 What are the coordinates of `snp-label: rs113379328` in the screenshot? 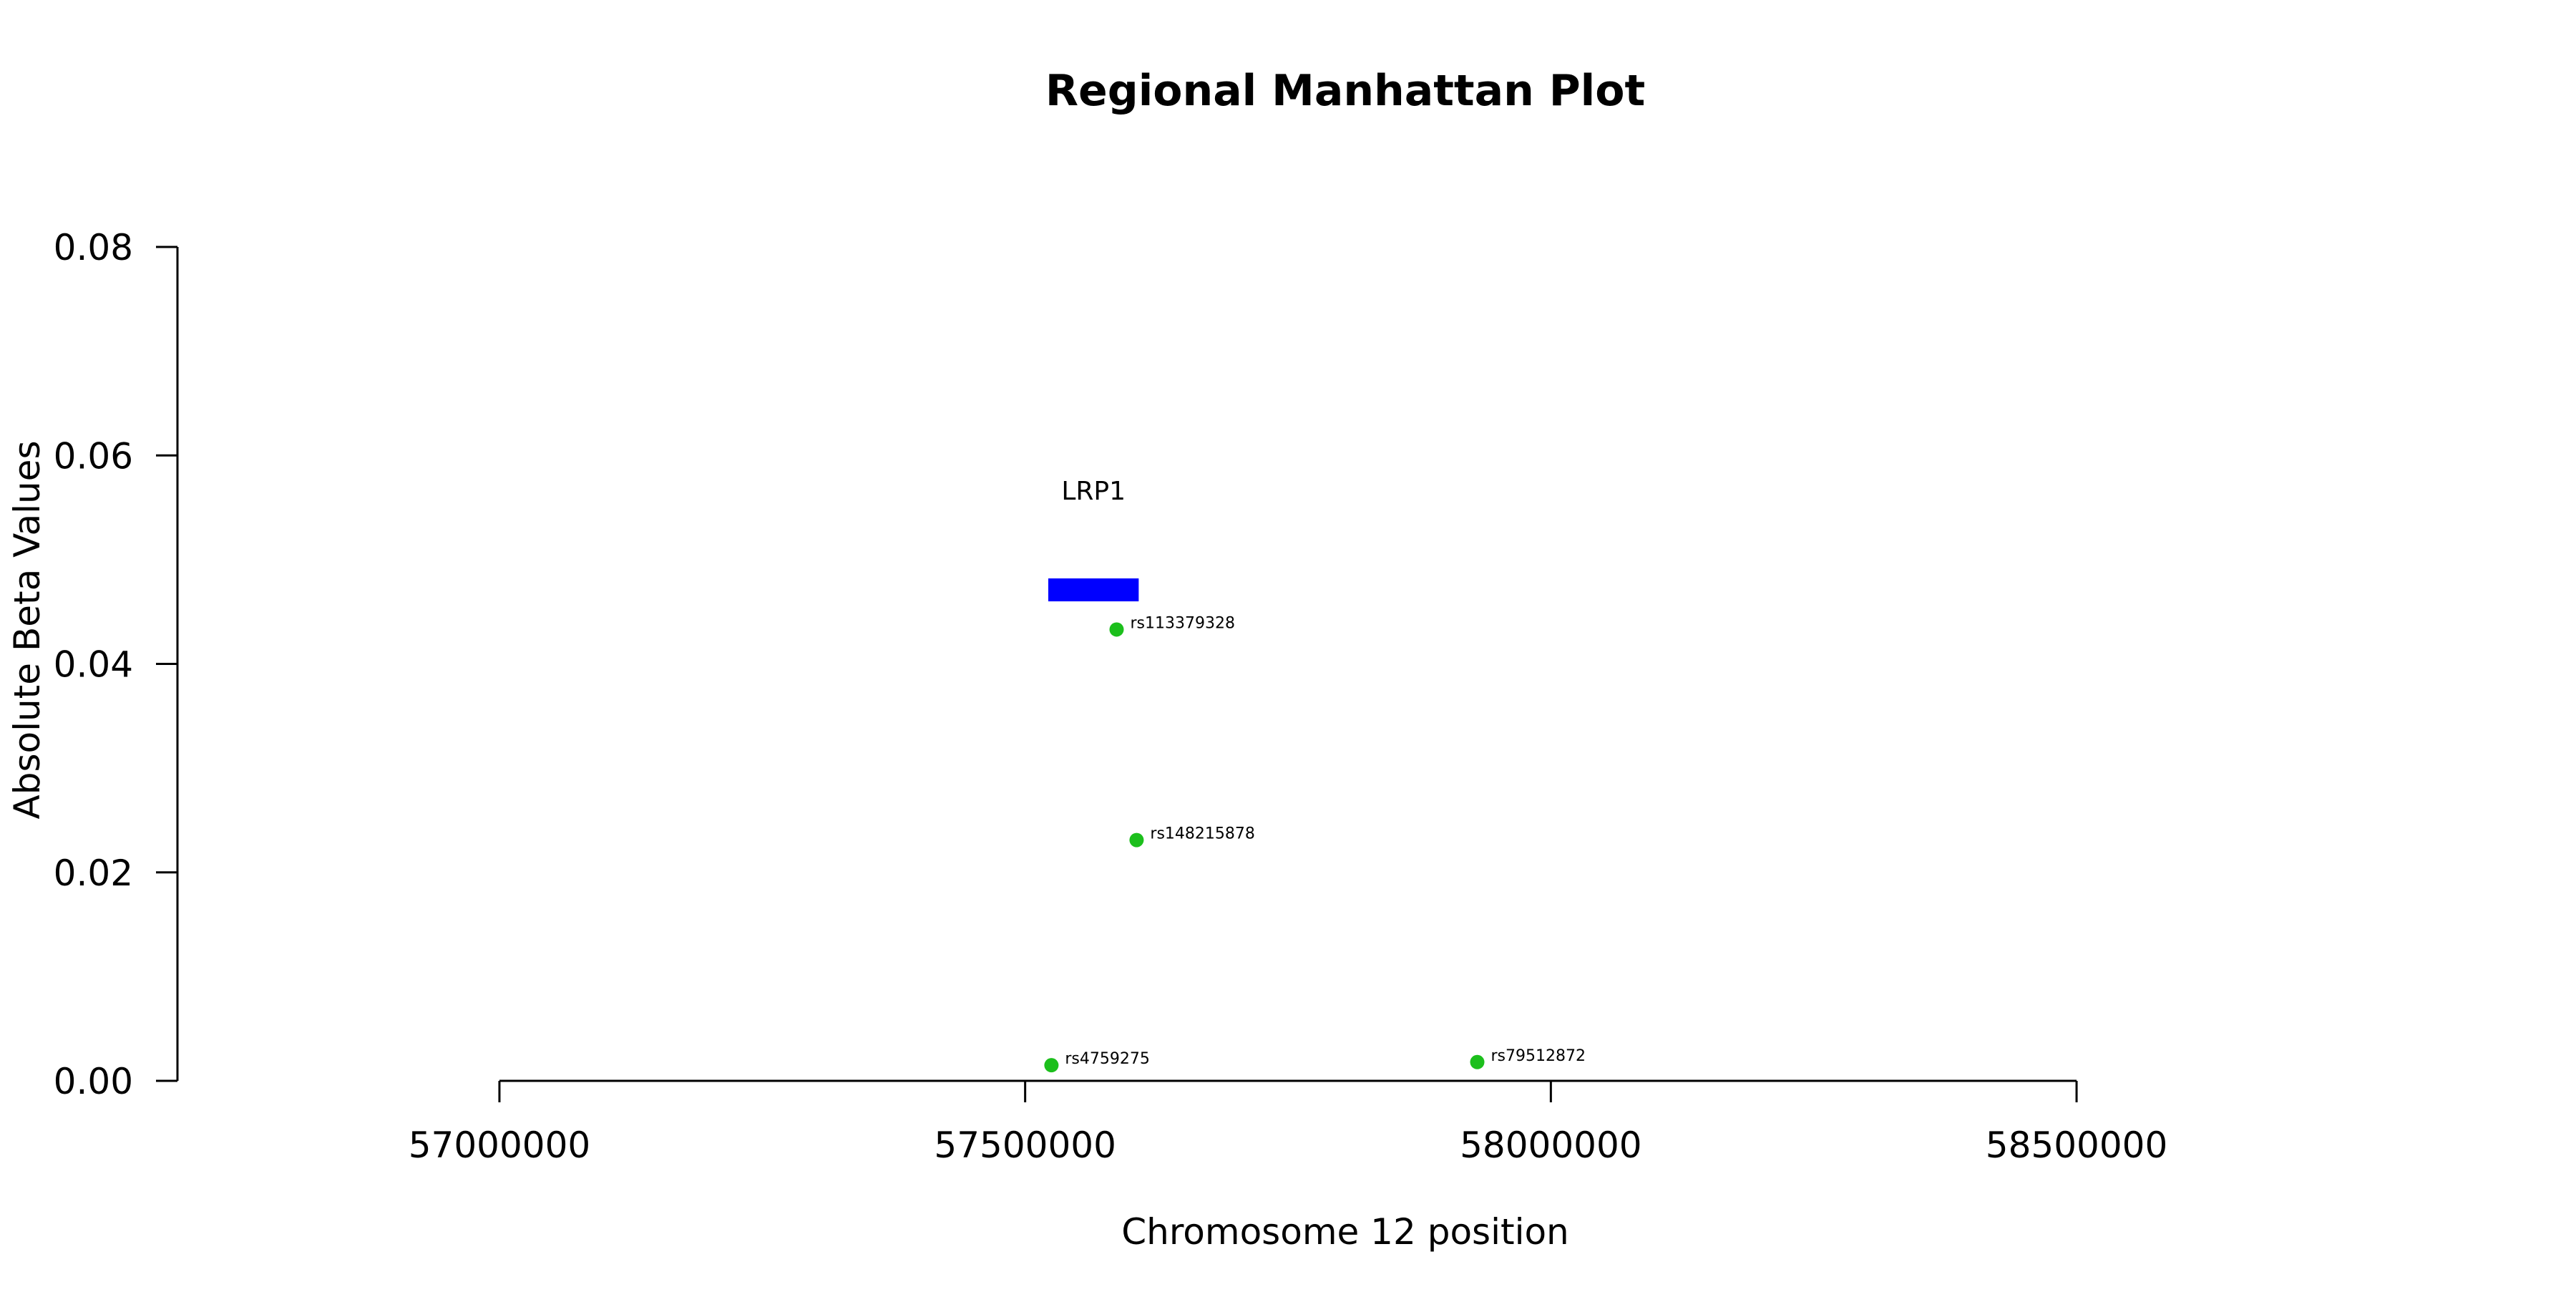 It's located at (1182, 623).